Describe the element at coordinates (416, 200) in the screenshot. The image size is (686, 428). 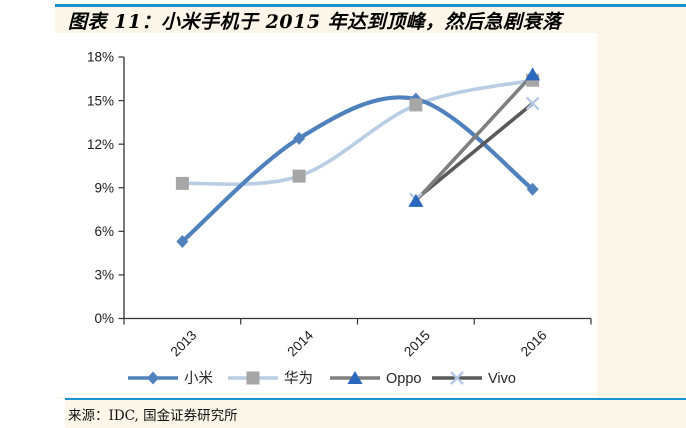
I see `Oppo-marker-2015` at that location.